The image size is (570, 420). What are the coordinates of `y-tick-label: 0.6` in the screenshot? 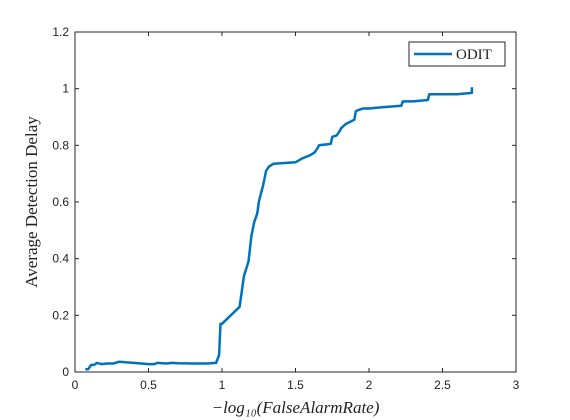 It's located at (60, 202).